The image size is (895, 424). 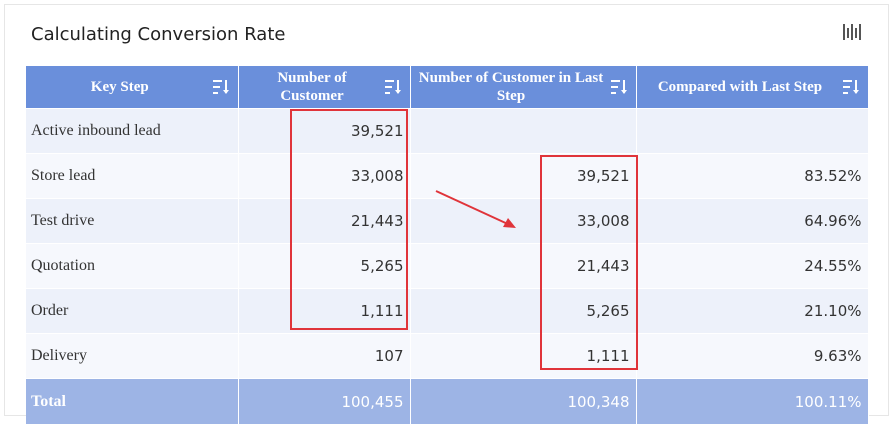 I want to click on card-title: Calculating Conversion Rate, so click(x=158, y=34).